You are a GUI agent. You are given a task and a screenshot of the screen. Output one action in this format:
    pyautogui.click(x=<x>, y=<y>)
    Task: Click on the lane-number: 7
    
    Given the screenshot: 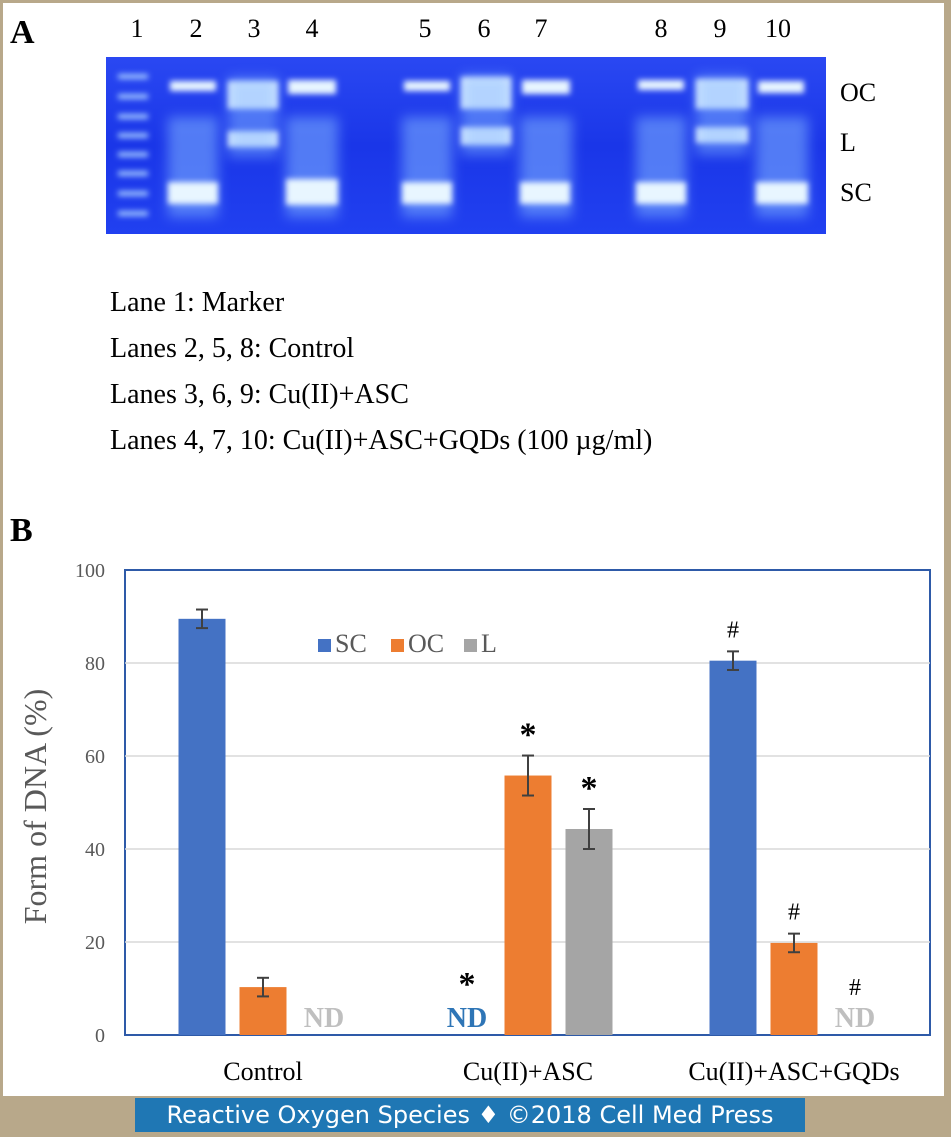 What is the action you would take?
    pyautogui.click(x=541, y=28)
    